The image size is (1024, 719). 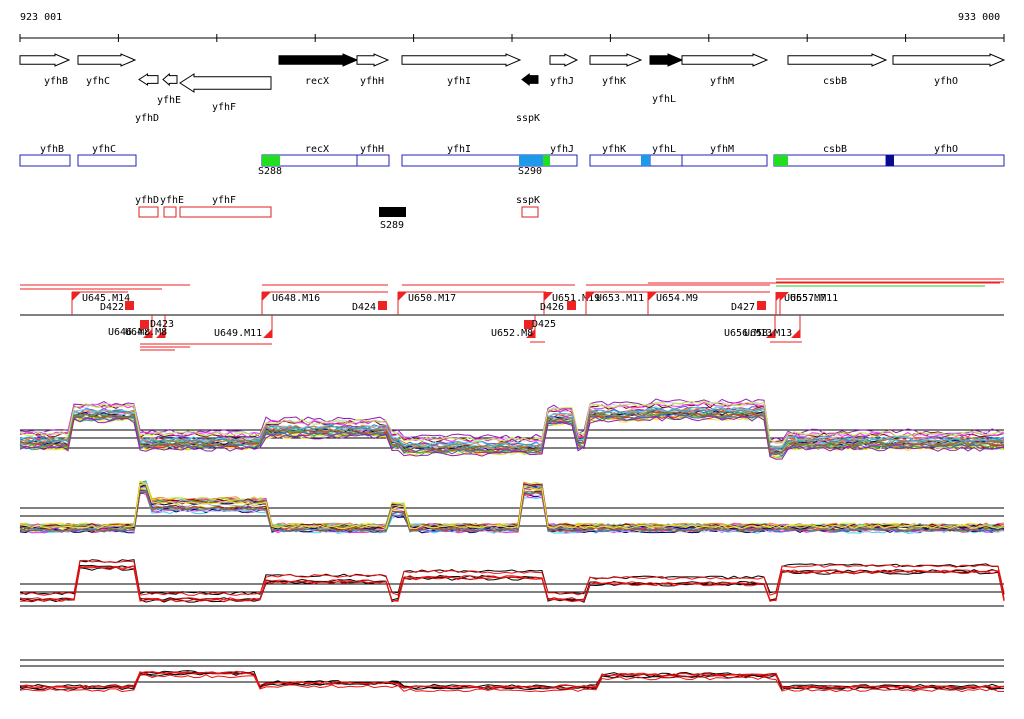 What do you see at coordinates (946, 81) in the screenshot?
I see `gene-label-yfhO: yfhO` at bounding box center [946, 81].